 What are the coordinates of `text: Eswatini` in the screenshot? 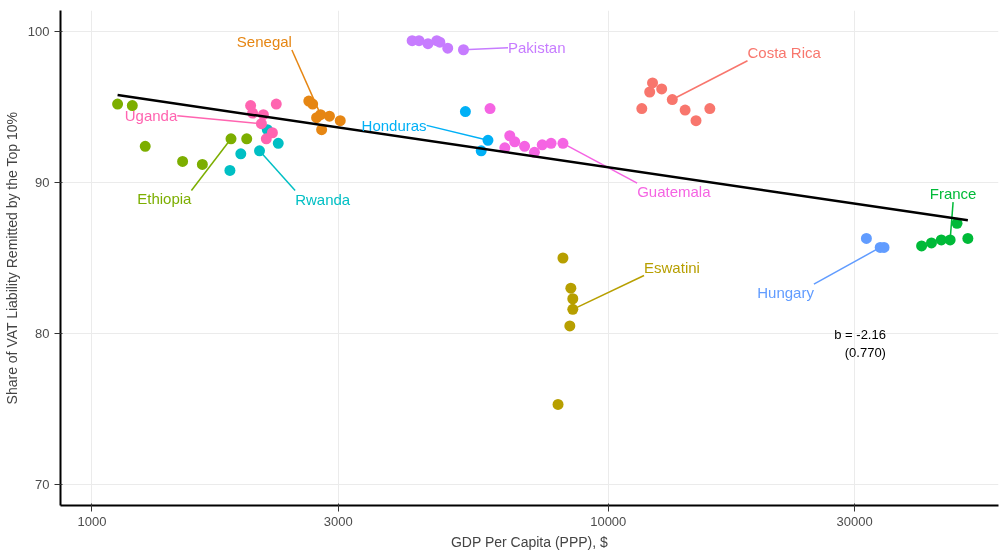 It's located at (672, 267).